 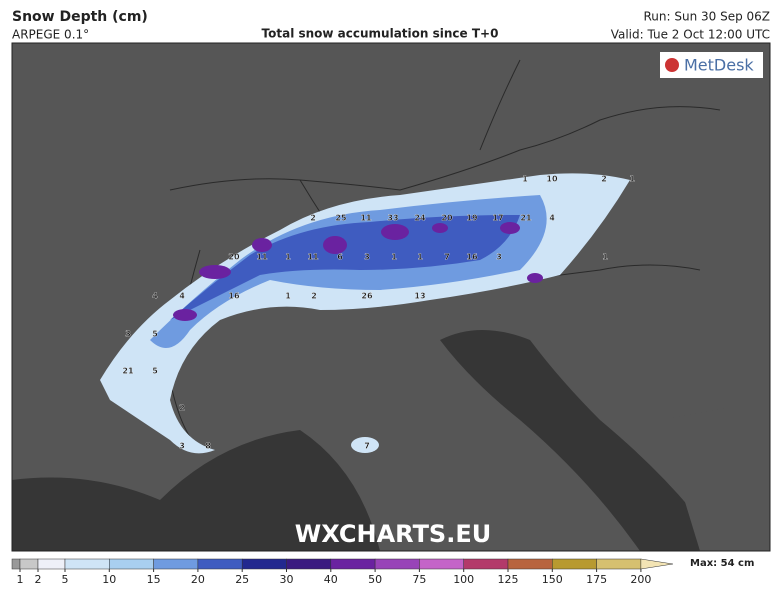 I want to click on colorbar-label: 200, so click(x=640, y=579).